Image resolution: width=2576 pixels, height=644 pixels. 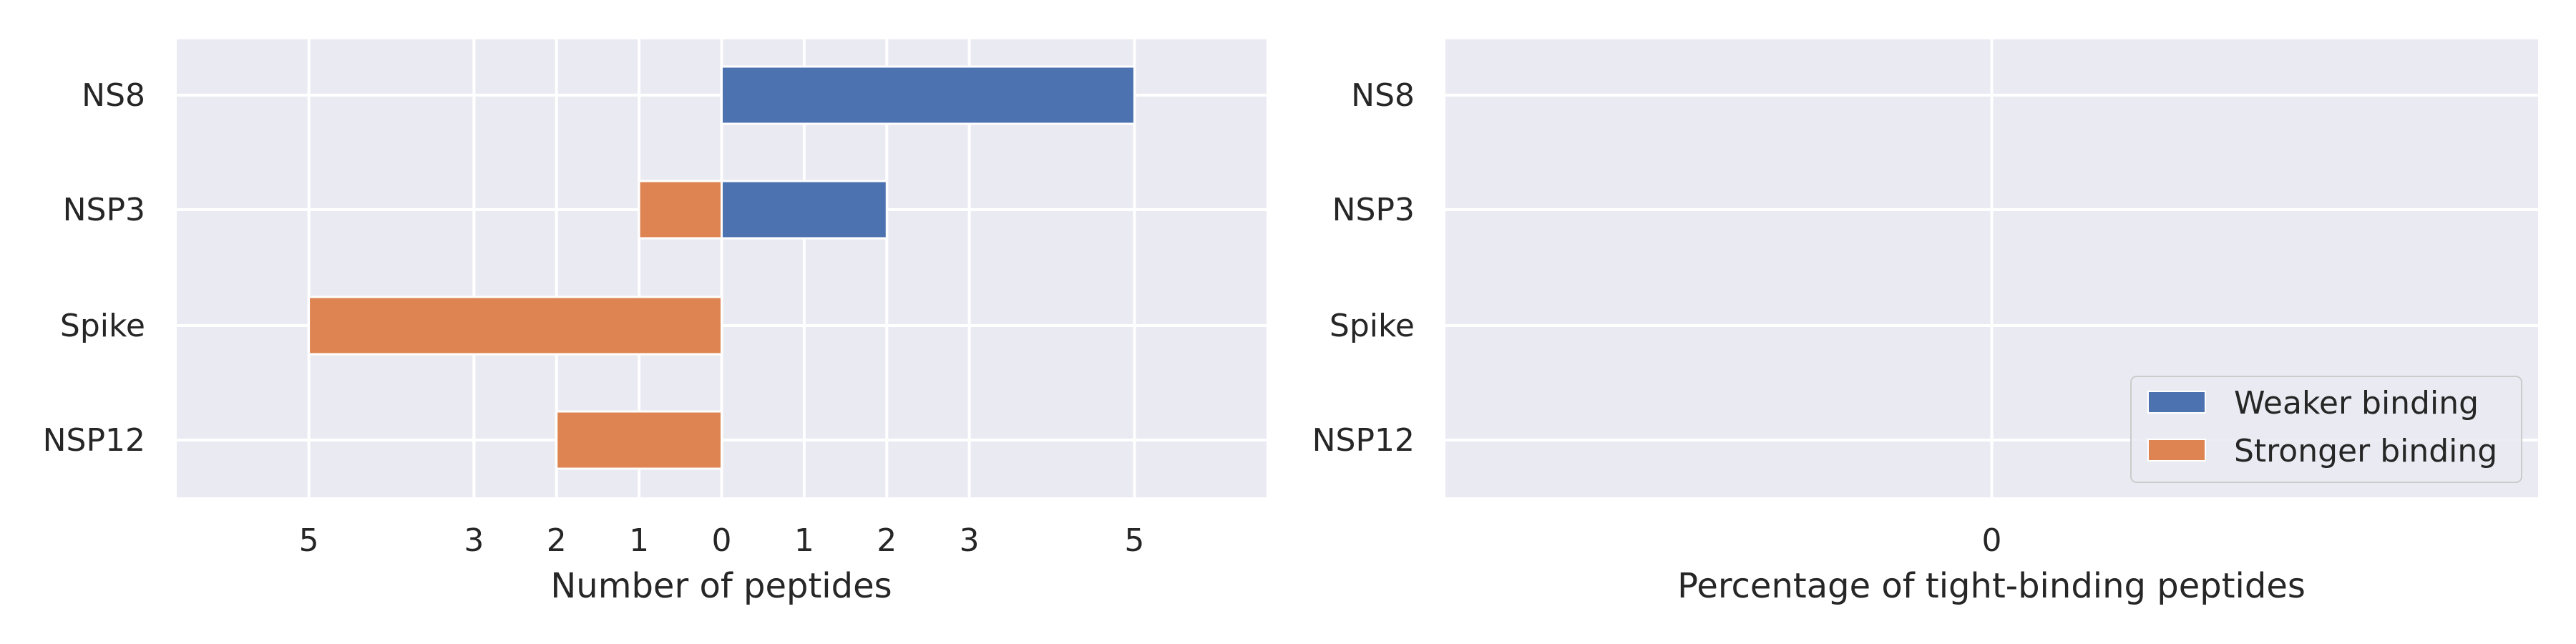 I want to click on bar-stronger-binding-spike, so click(x=515, y=326).